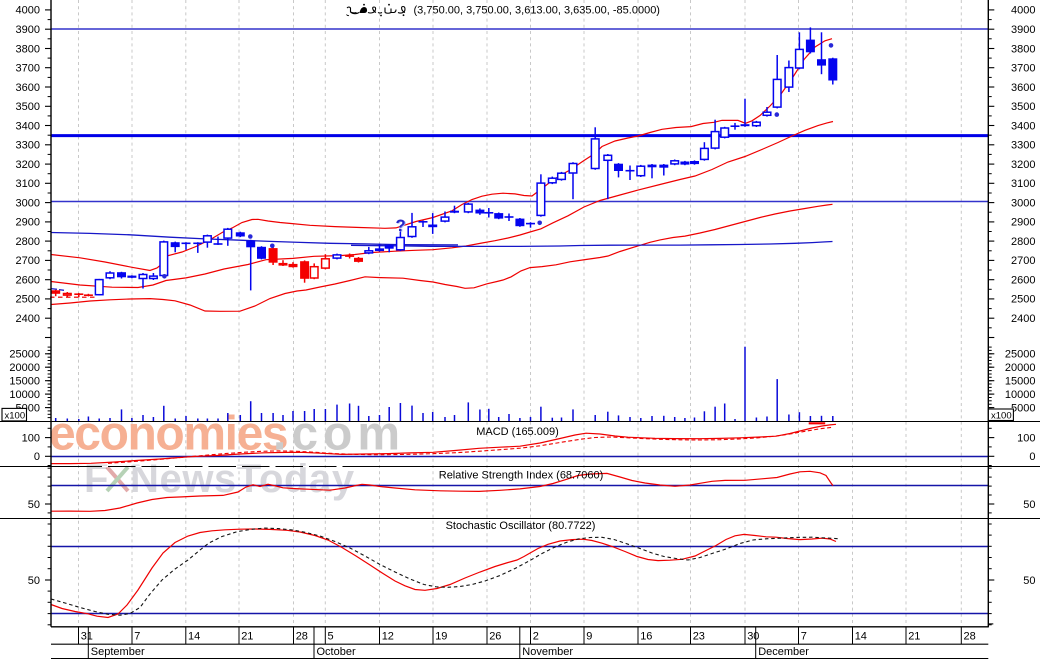 The height and width of the screenshot is (659, 1040). What do you see at coordinates (336, 652) in the screenshot?
I see `svg-text: October` at bounding box center [336, 652].